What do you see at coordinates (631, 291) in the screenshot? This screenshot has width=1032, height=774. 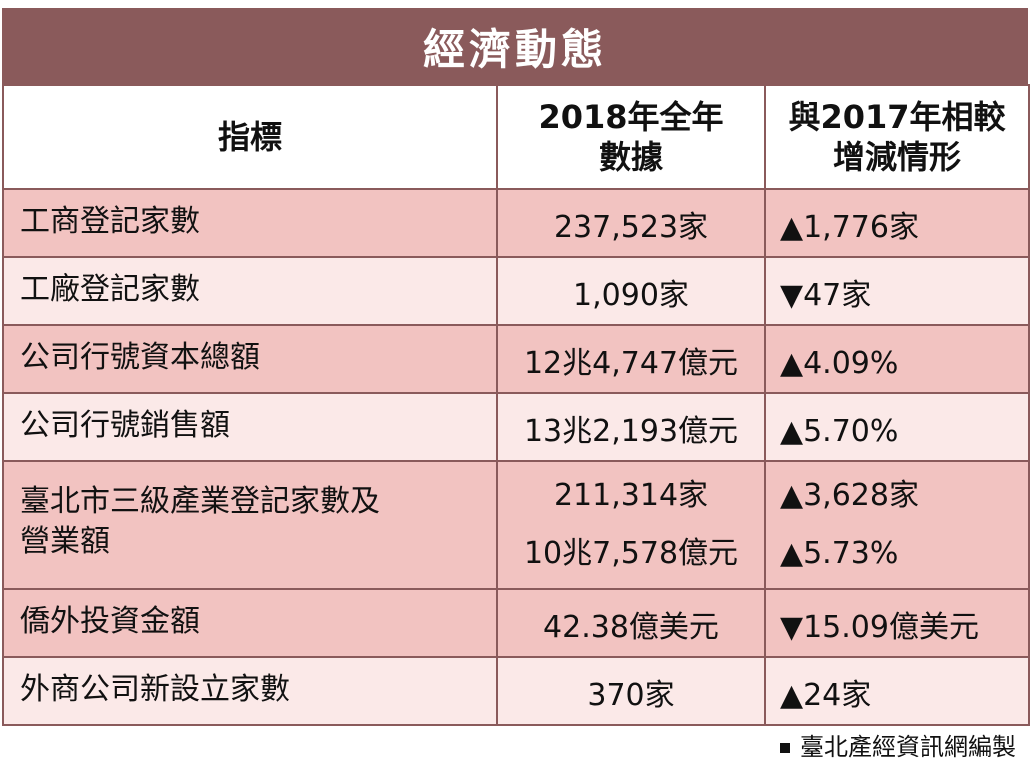 I see `row-value: 1,090家` at bounding box center [631, 291].